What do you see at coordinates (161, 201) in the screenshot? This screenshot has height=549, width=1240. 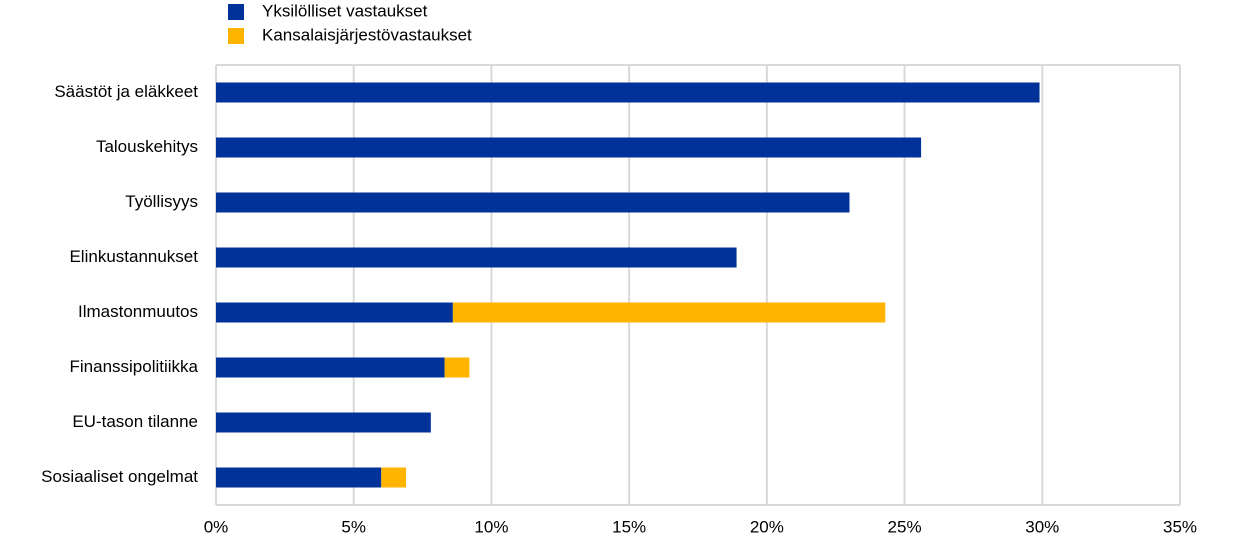 I see `y-tick-label: Työllisyys` at bounding box center [161, 201].